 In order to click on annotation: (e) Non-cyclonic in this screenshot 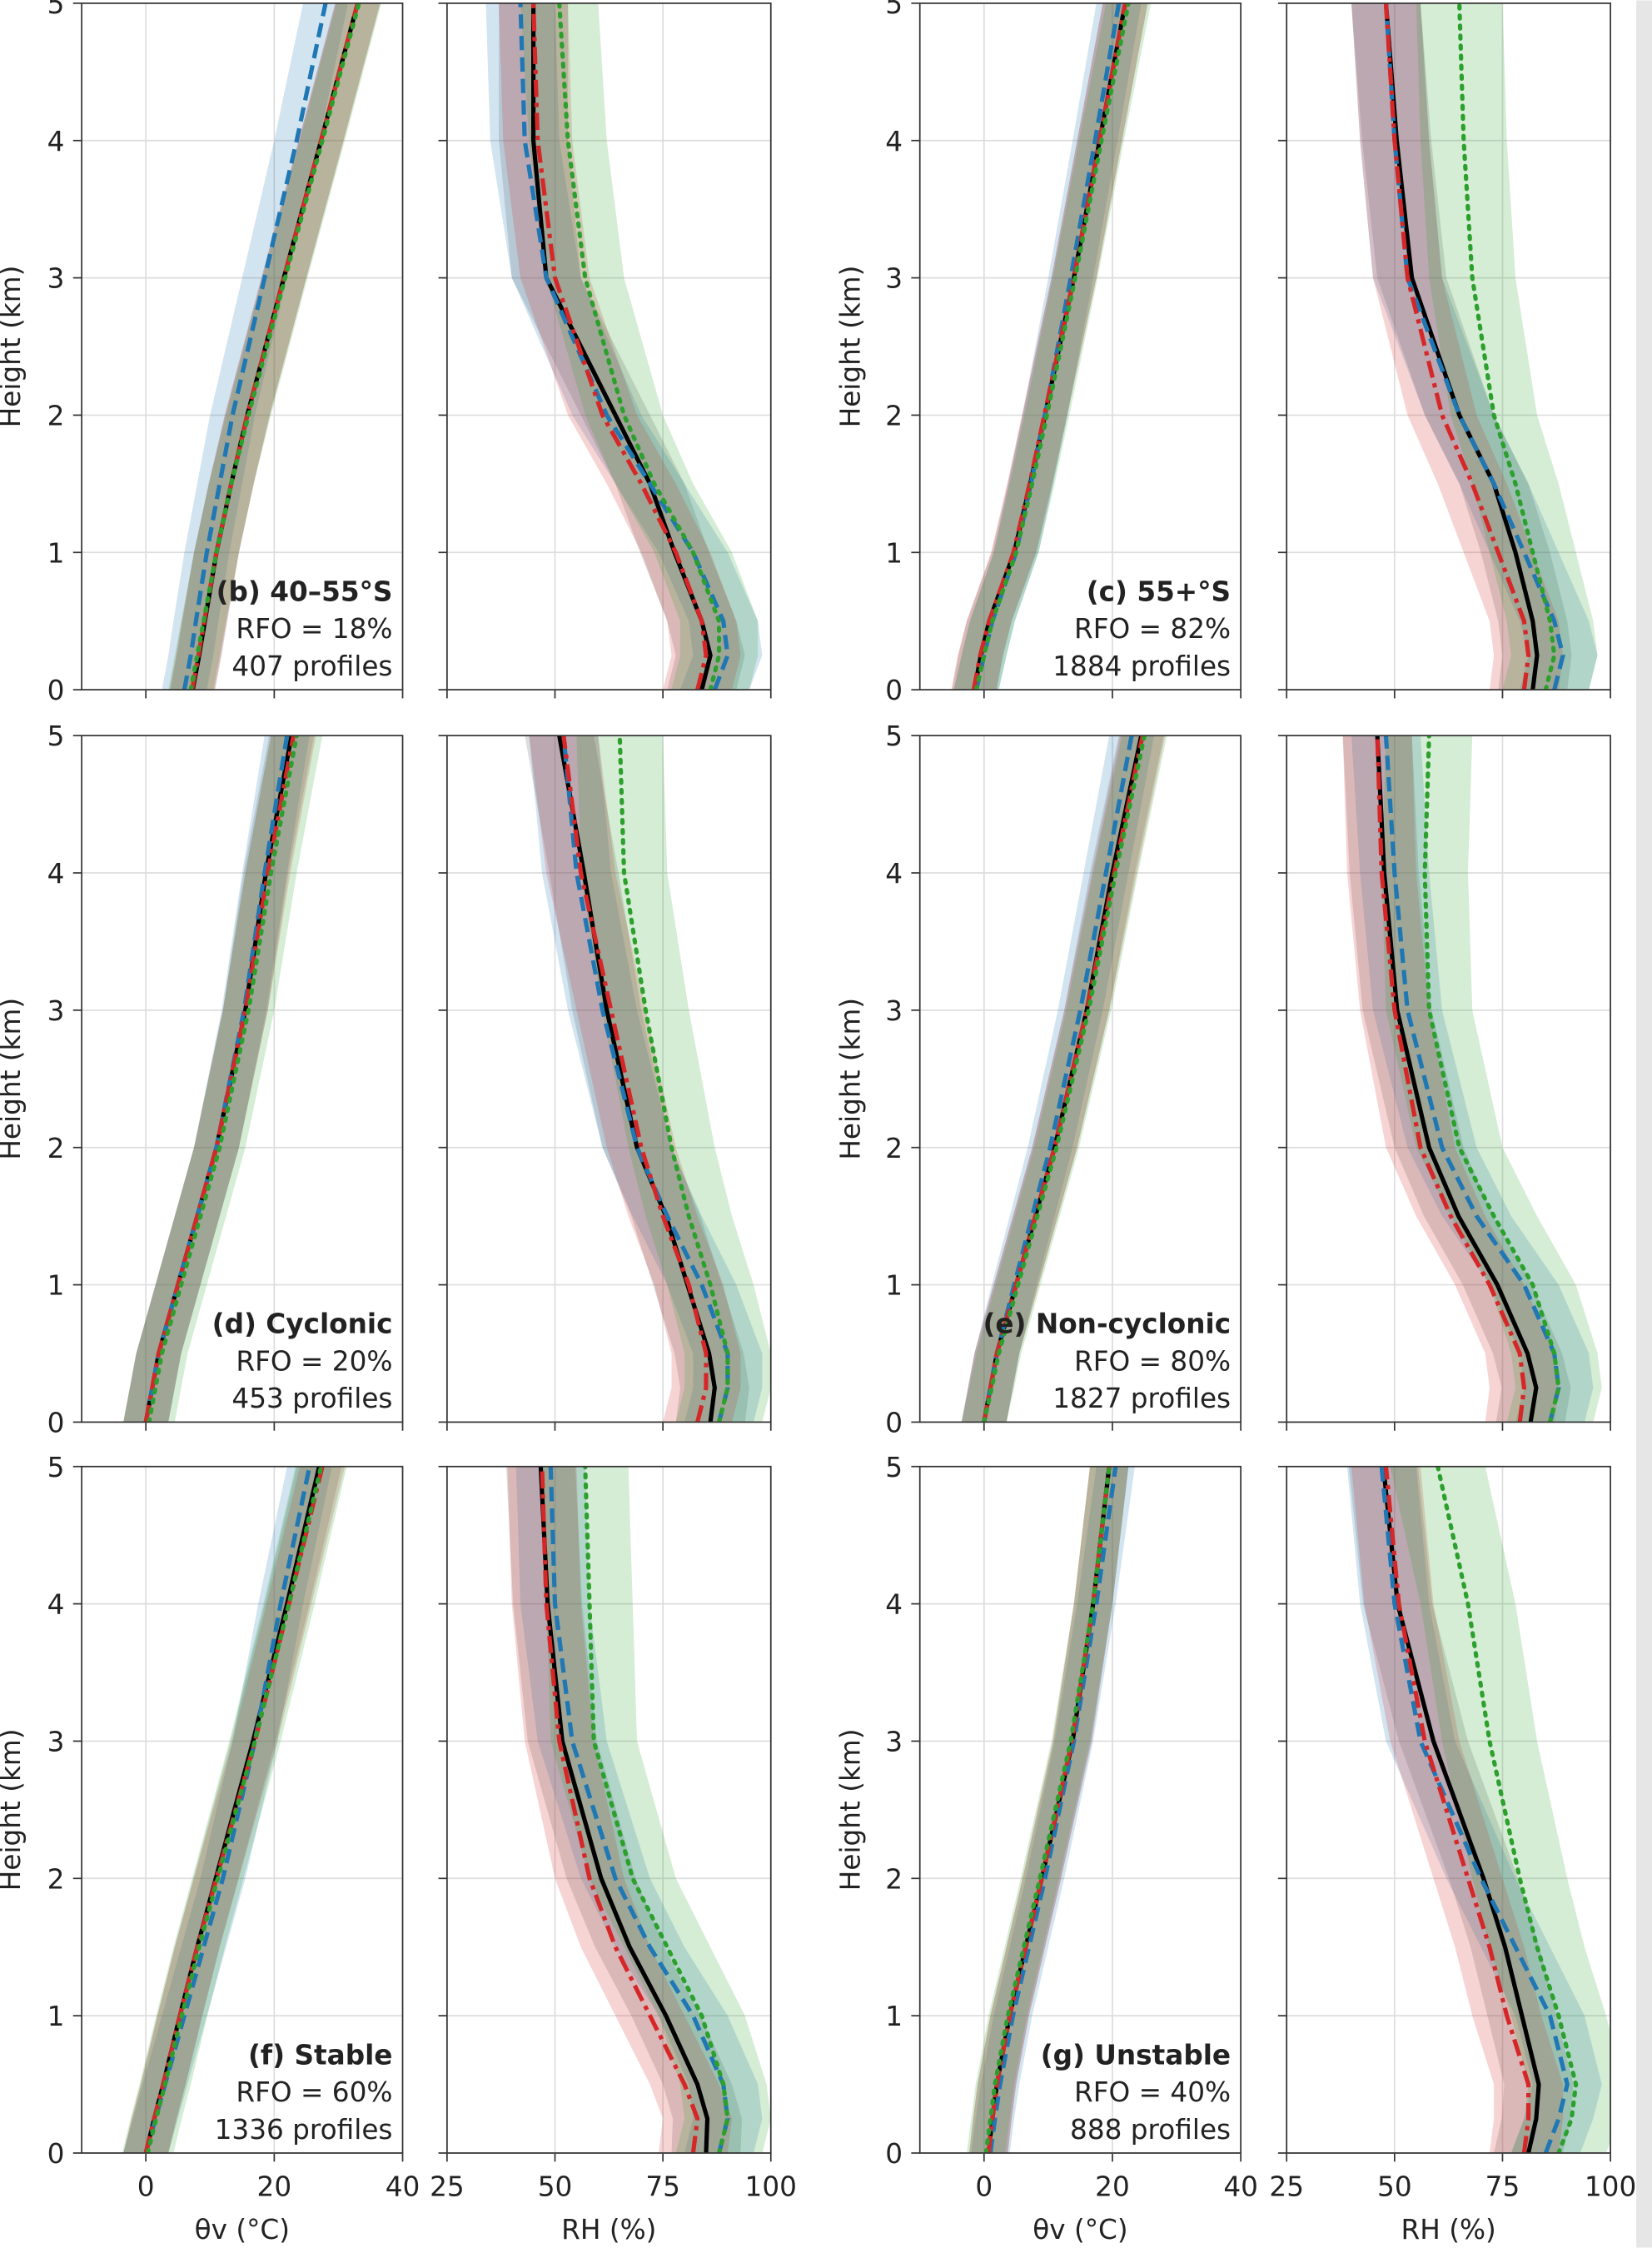, I will do `click(1107, 1324)`.